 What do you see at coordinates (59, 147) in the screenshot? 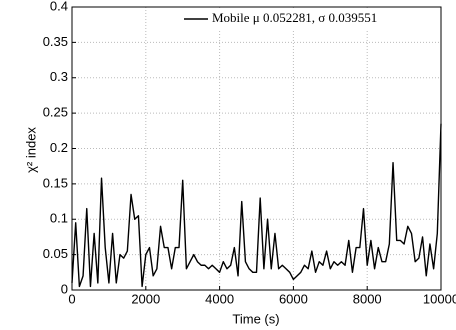
I see `y-tick-label: 0.2` at bounding box center [59, 147].